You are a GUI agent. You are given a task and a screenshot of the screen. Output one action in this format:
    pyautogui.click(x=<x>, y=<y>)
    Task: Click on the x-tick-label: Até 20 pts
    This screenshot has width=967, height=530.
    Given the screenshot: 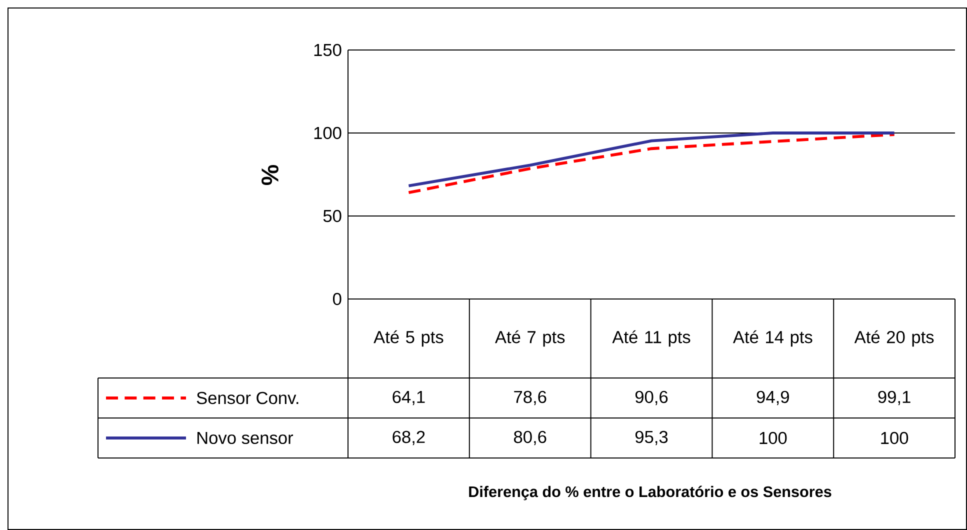 What is the action you would take?
    pyautogui.click(x=894, y=338)
    